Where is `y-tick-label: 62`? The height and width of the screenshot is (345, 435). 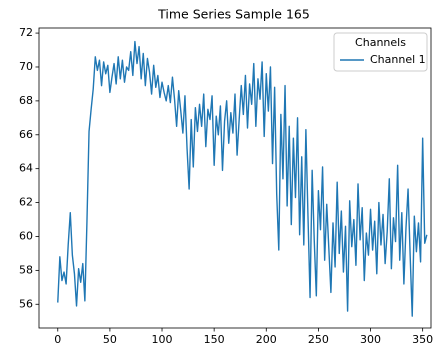
y-tick-label: 62 is located at coordinates (26, 202).